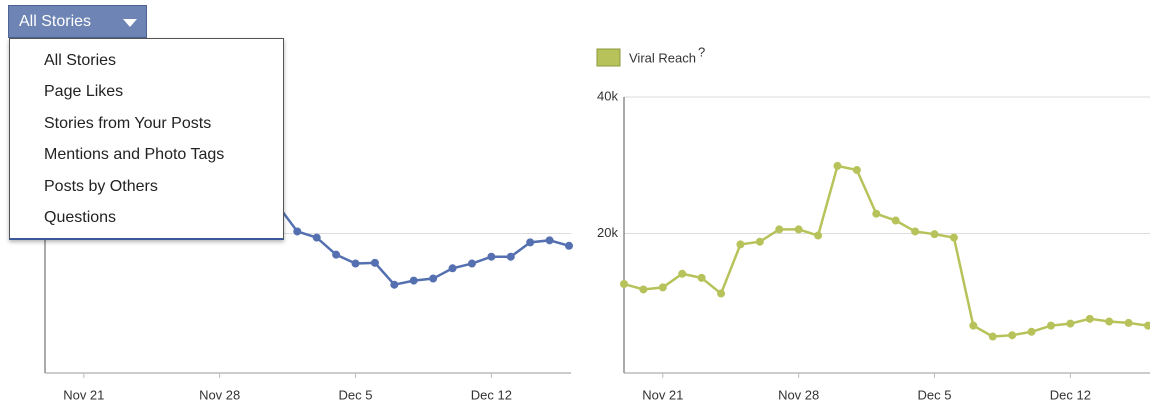 Image resolution: width=1150 pixels, height=407 pixels. Describe the element at coordinates (607, 95) in the screenshot. I see `y-tick-label: 40k` at that location.